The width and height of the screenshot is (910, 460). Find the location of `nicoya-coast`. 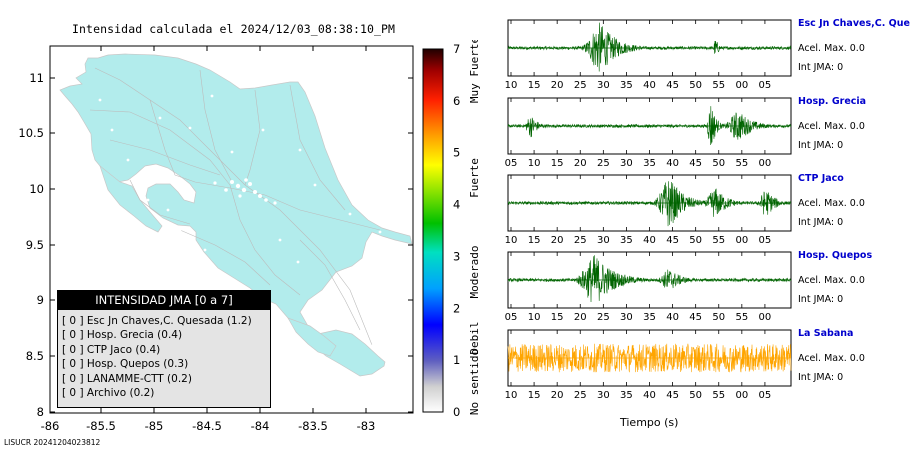

nicoya-coast is located at coordinates (131, 198).